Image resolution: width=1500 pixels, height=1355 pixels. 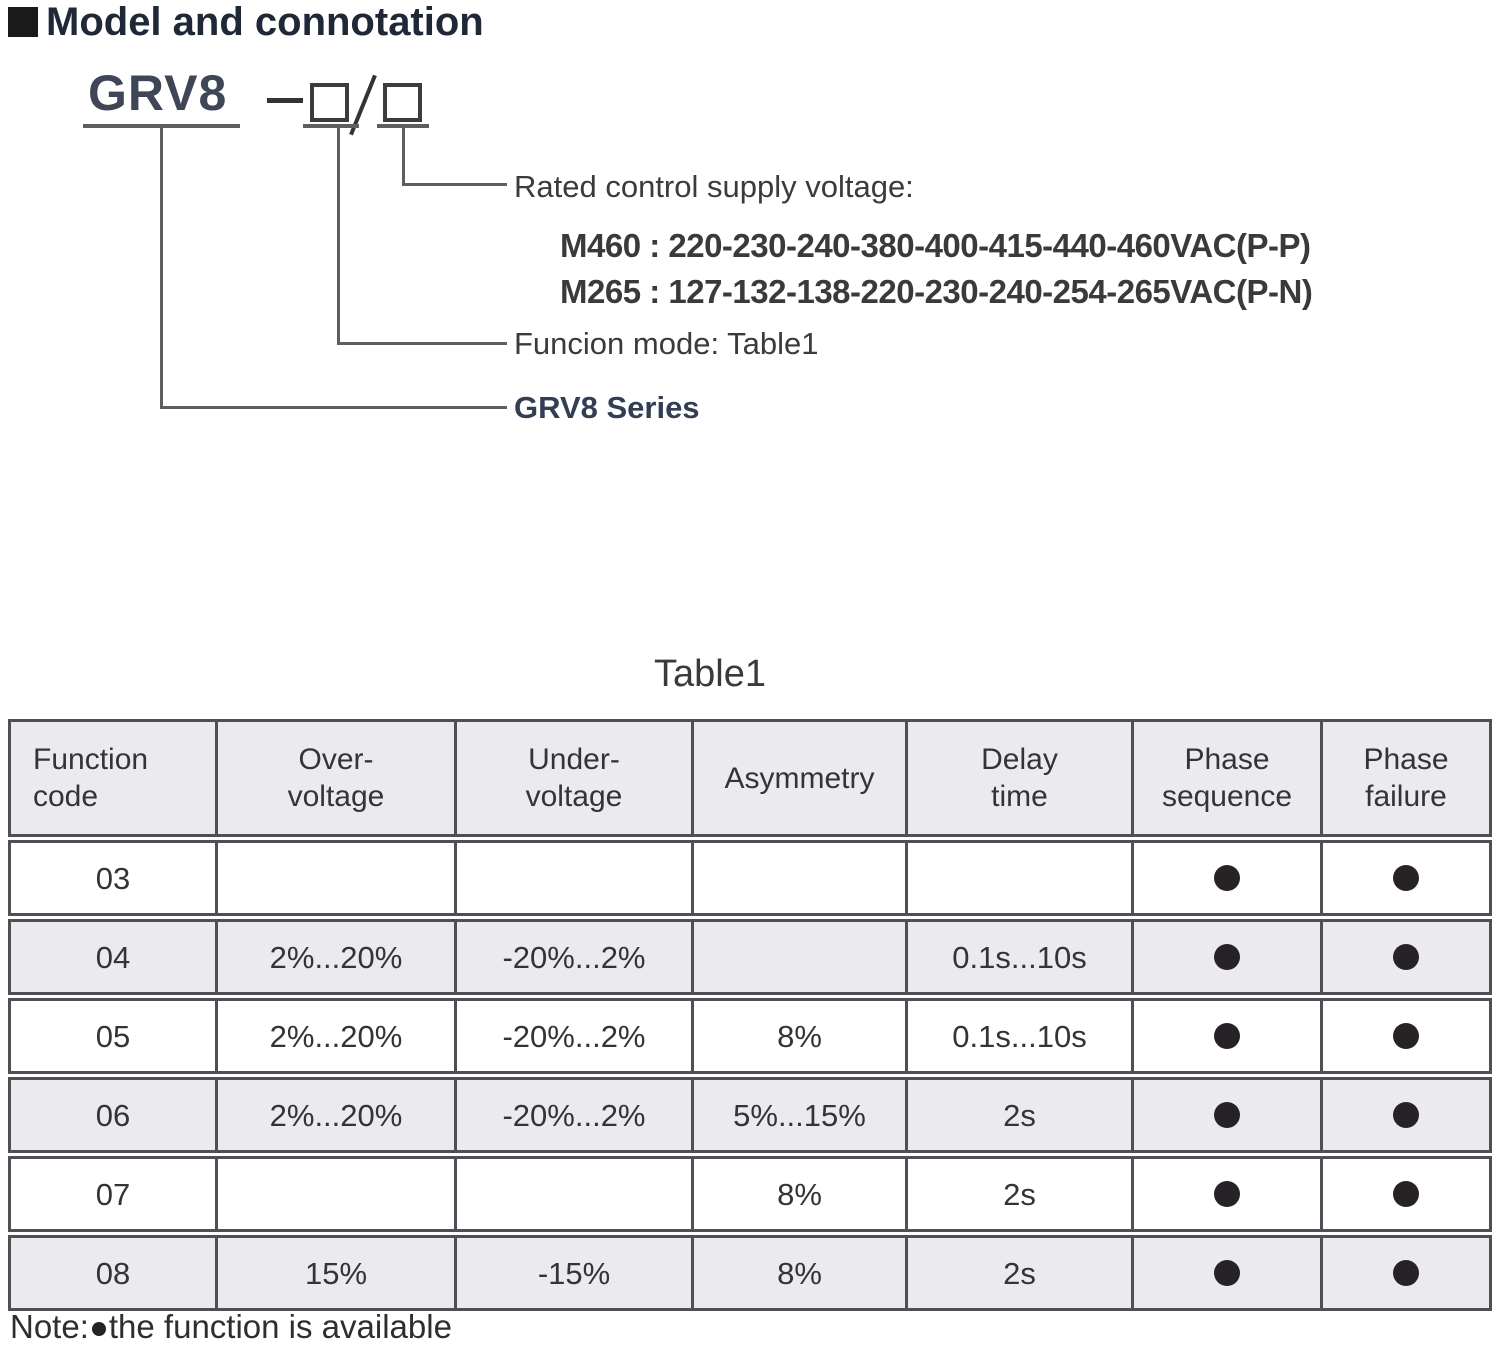 I want to click on connector-function-vertical, so click(x=338, y=236).